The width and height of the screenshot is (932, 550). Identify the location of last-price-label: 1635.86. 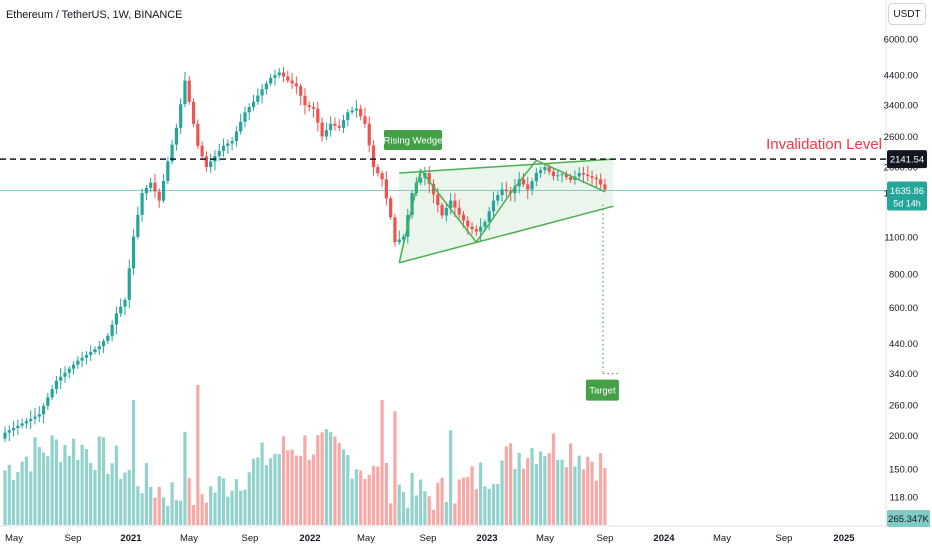
(907, 191).